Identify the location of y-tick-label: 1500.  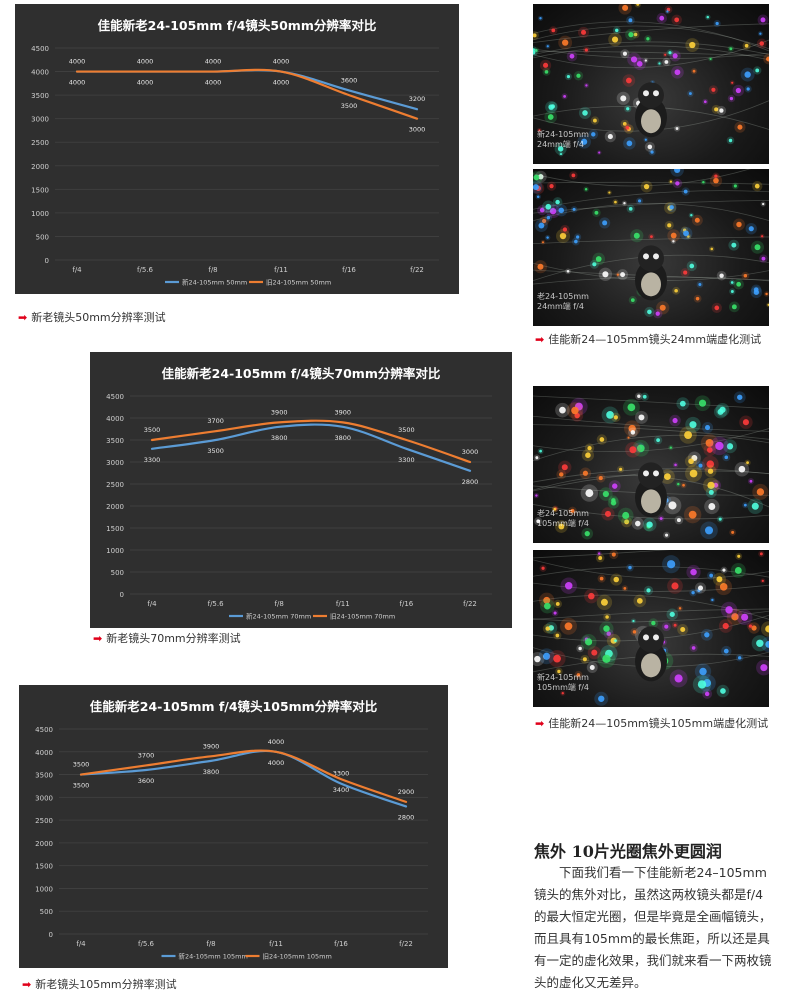
(115, 529).